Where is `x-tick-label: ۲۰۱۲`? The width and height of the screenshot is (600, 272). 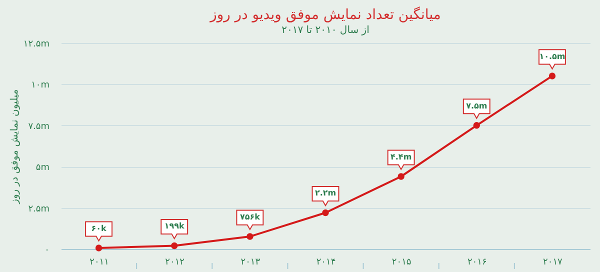 x-tick-label: ۲۰۱۲ is located at coordinates (175, 263).